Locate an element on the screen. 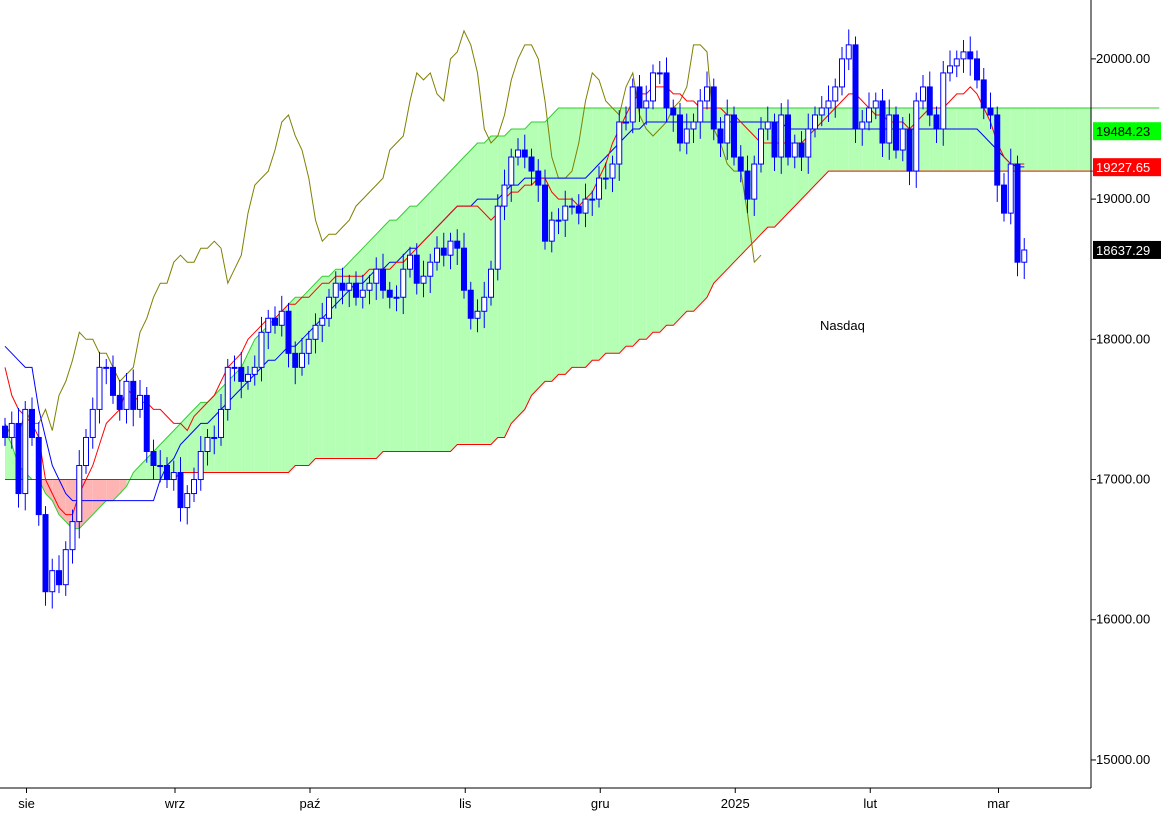 Image resolution: width=1166 pixels, height=813 pixels. price-badges: 19484.23 19227.65 18637.29 is located at coordinates (1127, 190).